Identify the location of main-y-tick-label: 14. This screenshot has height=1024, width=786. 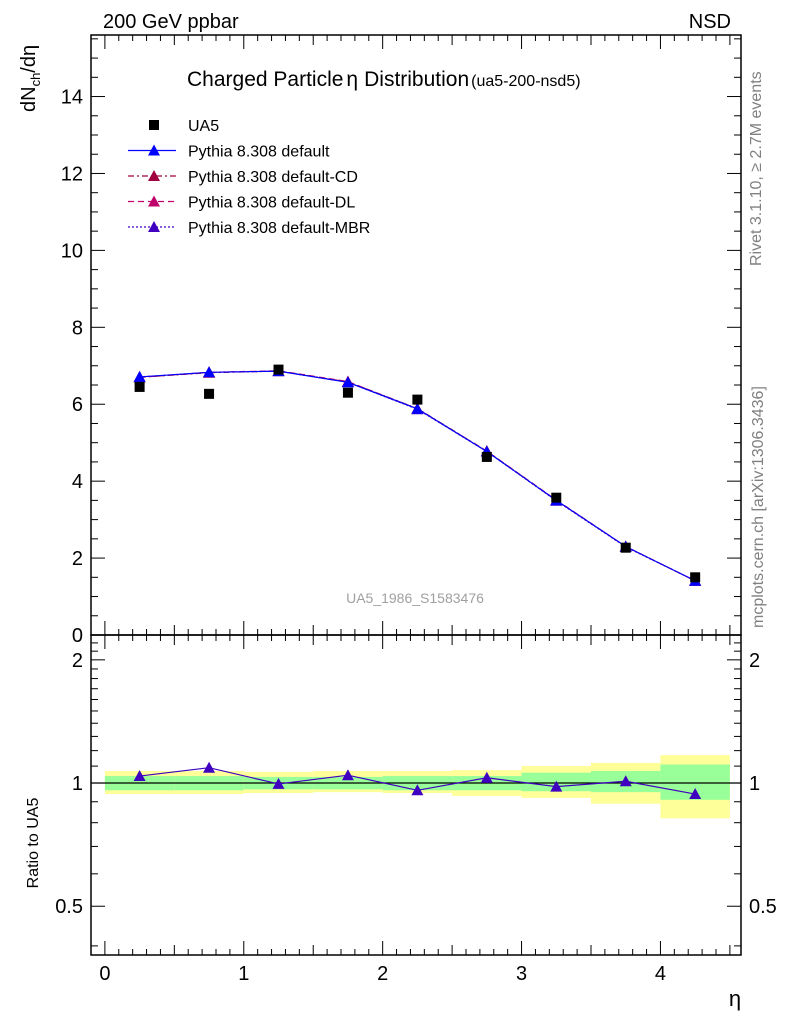
(72, 98).